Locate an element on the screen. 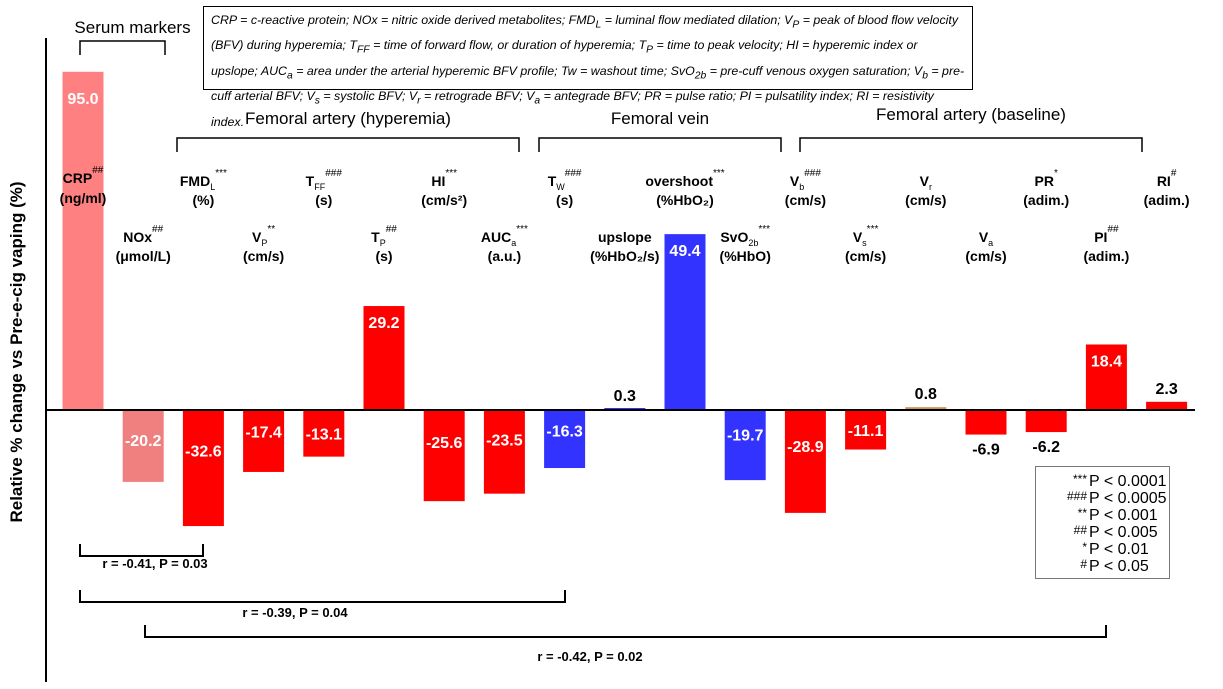 The image size is (1223, 689). category-subscript: L is located at coordinates (212, 187).